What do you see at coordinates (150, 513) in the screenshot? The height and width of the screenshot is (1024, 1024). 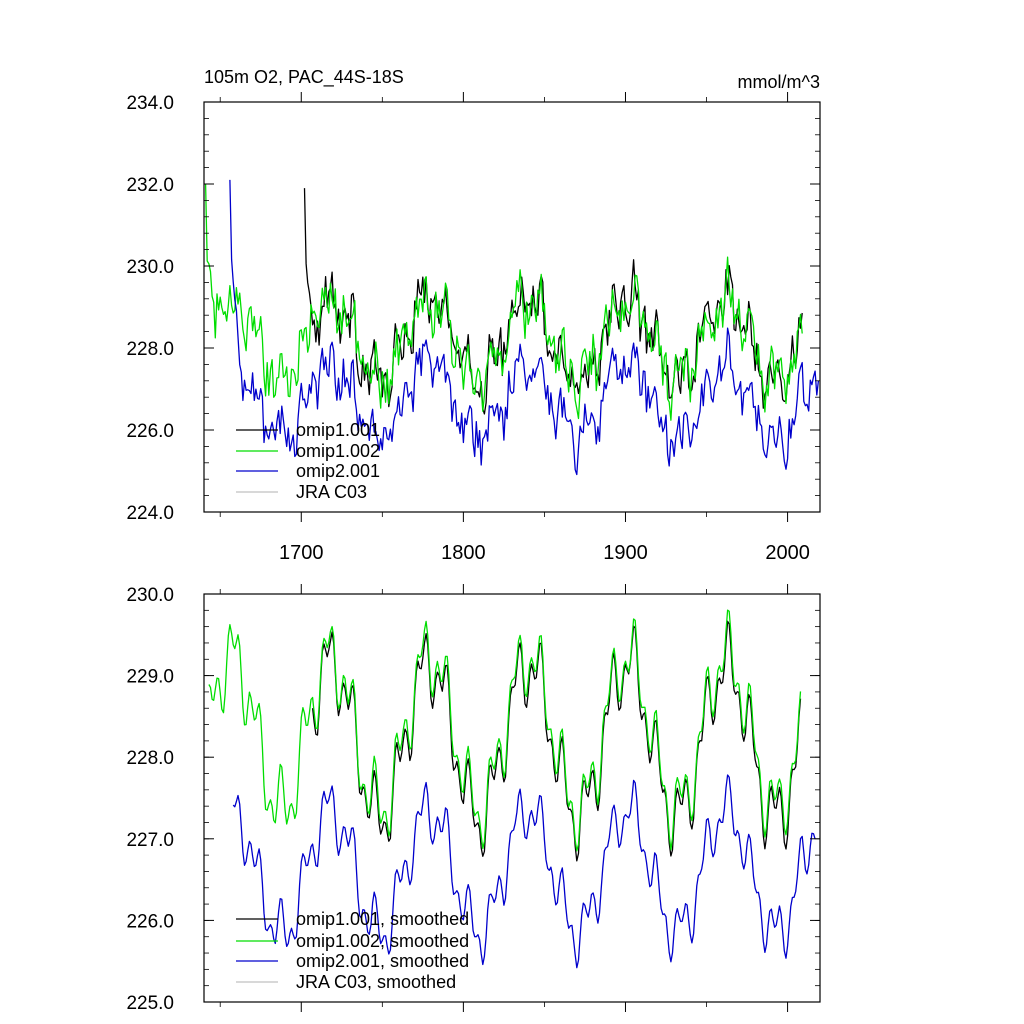 I see `y-tick-label: 224.0` at bounding box center [150, 513].